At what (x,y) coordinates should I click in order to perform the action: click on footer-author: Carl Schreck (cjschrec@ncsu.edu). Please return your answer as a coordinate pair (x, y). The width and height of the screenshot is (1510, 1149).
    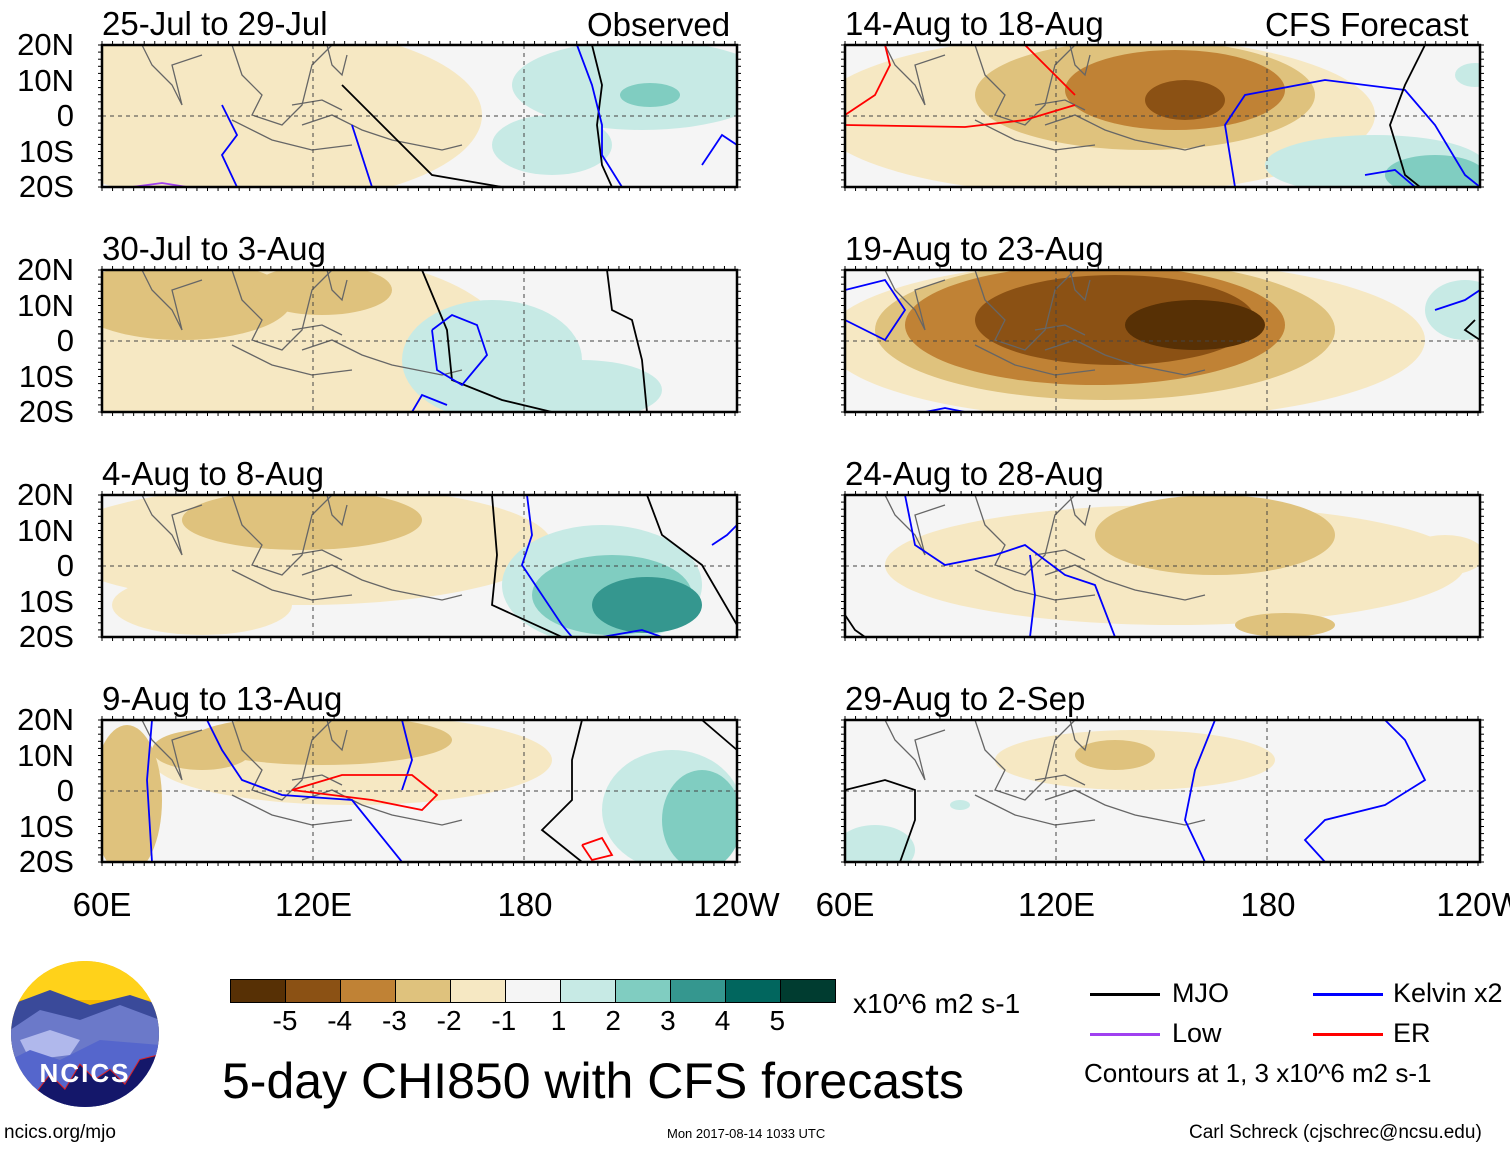
    Looking at the image, I should click on (1335, 1132).